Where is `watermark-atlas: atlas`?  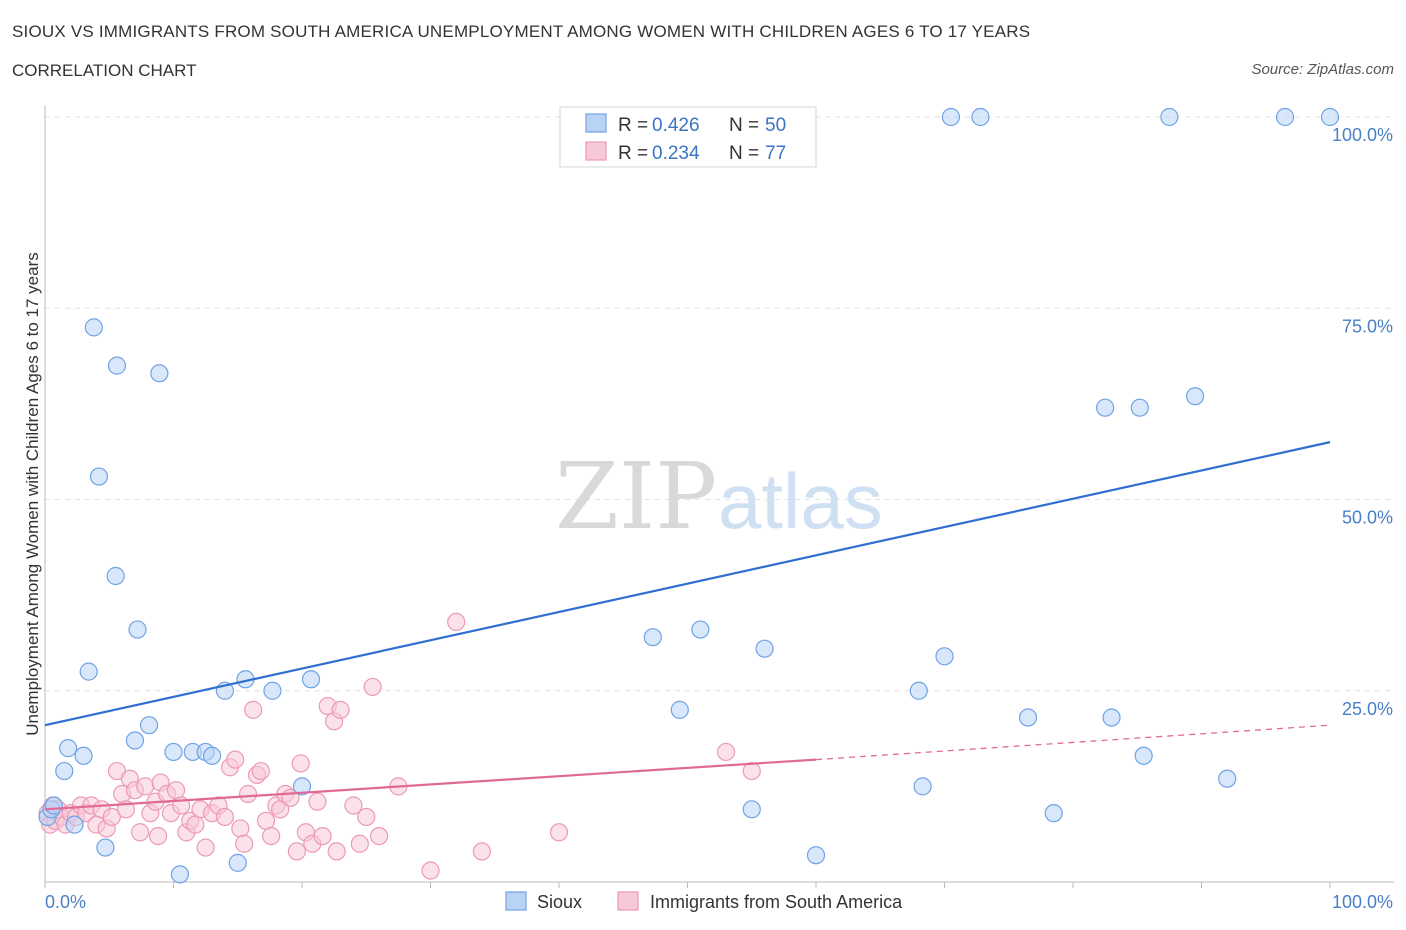 watermark-atlas: atlas is located at coordinates (800, 501).